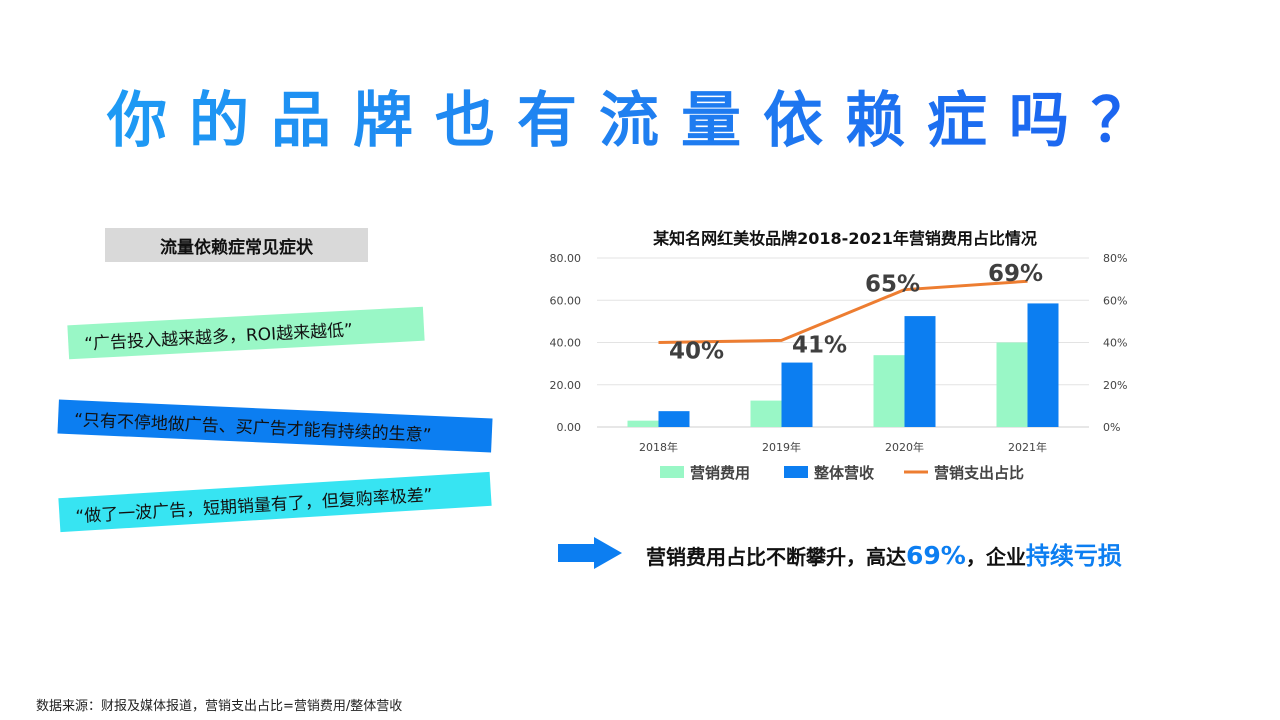 Image resolution: width=1280 pixels, height=720 pixels. What do you see at coordinates (569, 427) in the screenshot?
I see `y-left-tick-label: 0.00` at bounding box center [569, 427].